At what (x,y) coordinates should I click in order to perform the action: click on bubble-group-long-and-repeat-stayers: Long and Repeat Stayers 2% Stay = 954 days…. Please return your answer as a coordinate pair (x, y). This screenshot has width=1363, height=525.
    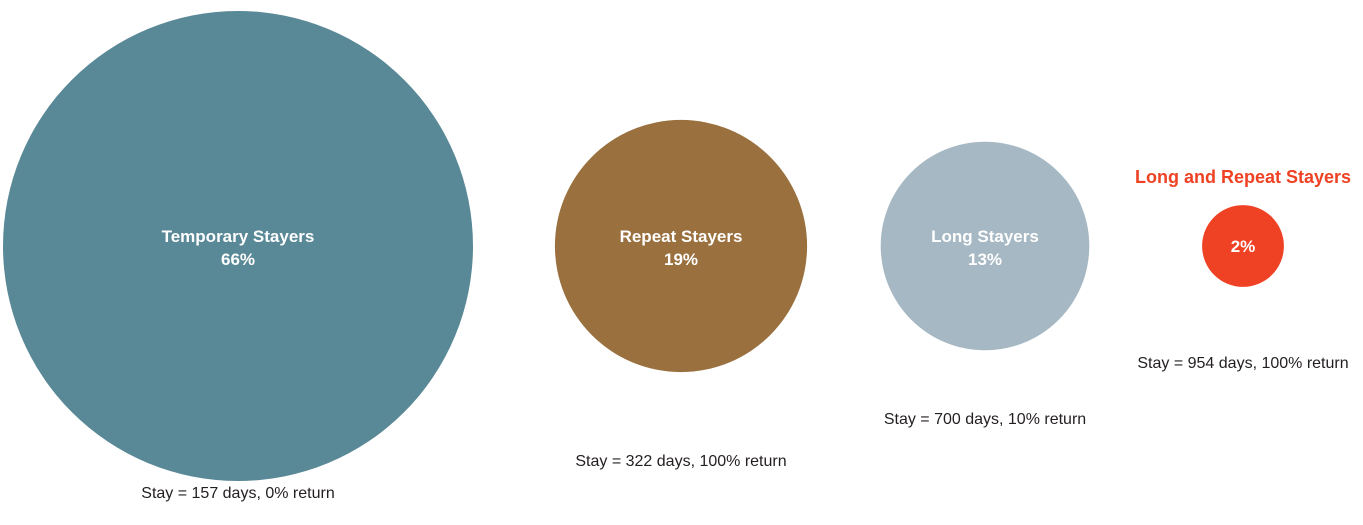
    Looking at the image, I should click on (1243, 269).